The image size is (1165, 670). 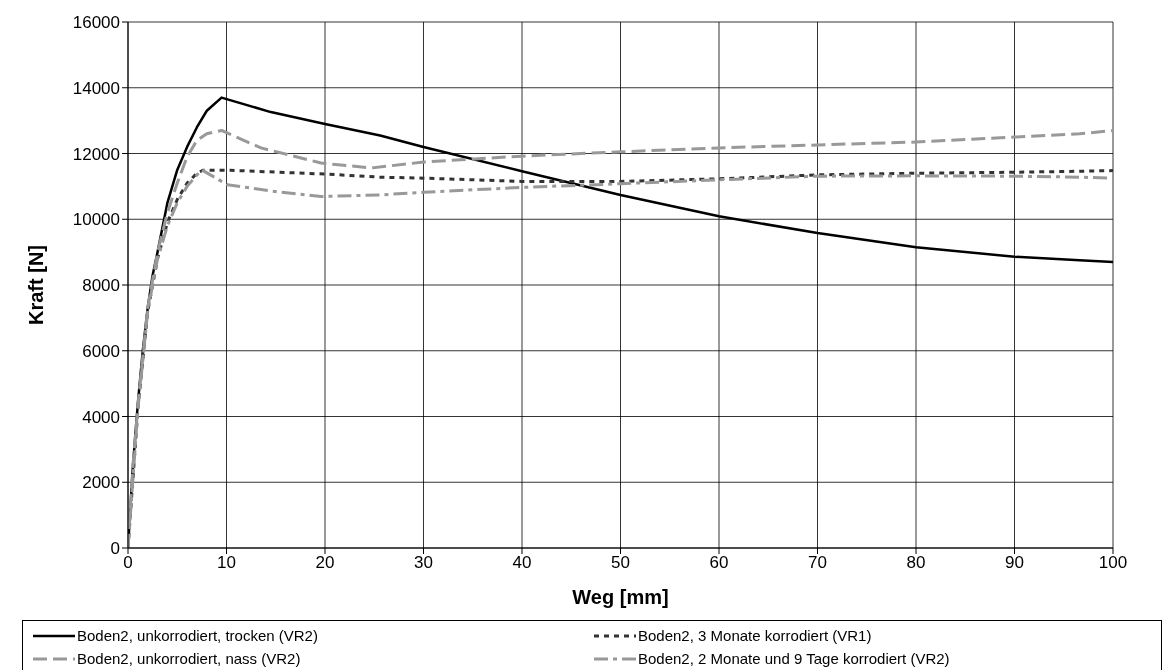 I want to click on x-tick-label: 50, so click(x=620, y=563).